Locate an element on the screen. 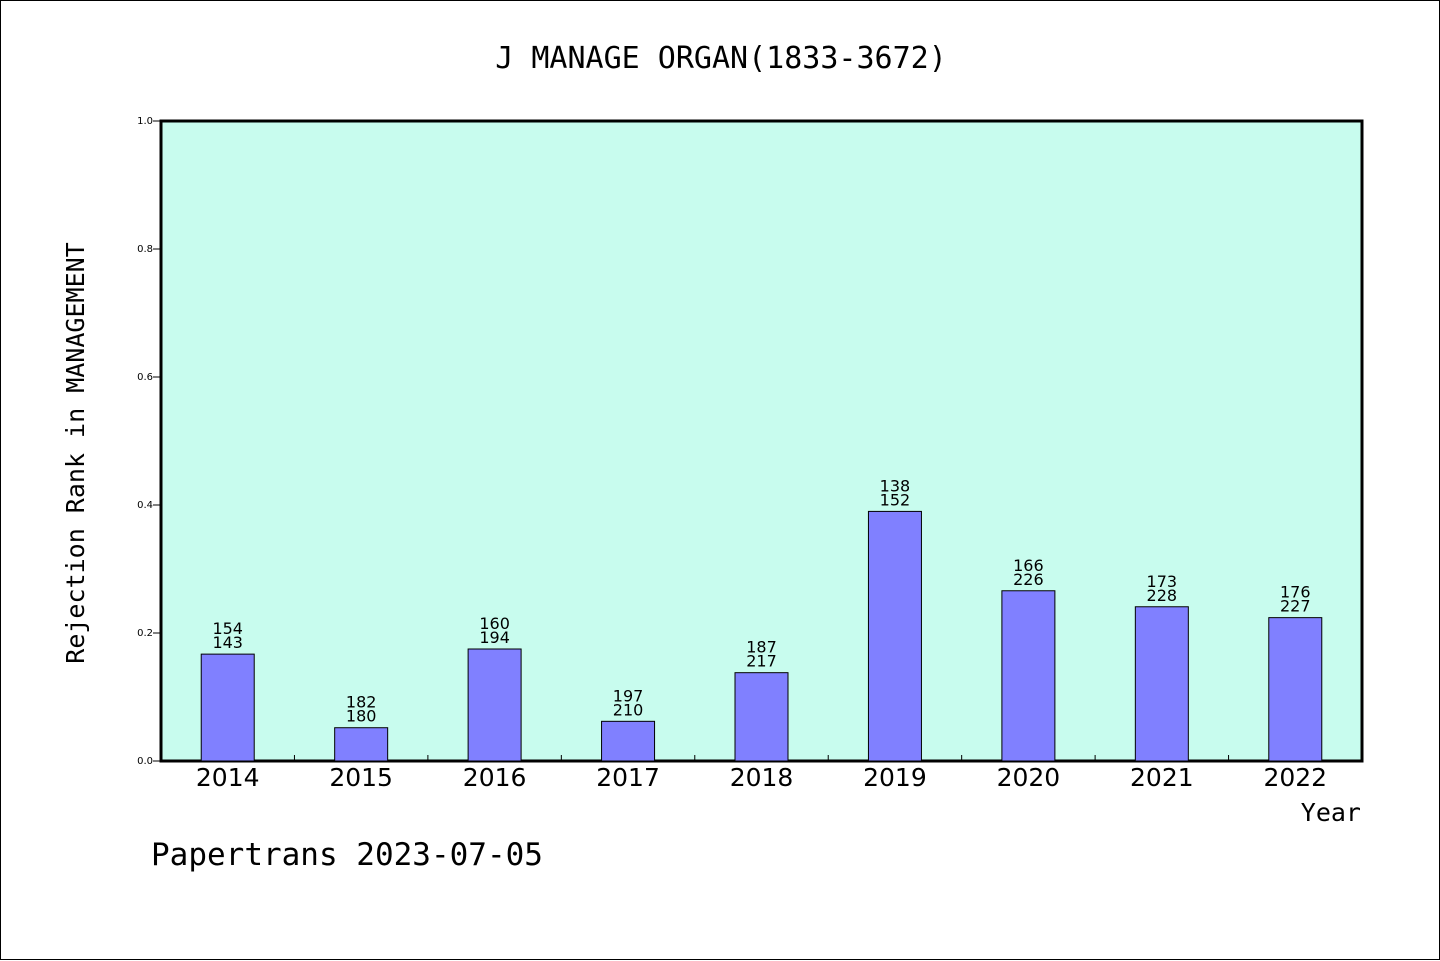 Image resolution: width=1440 pixels, height=961 pixels. data-label-bottom: 194 is located at coordinates (494, 637).